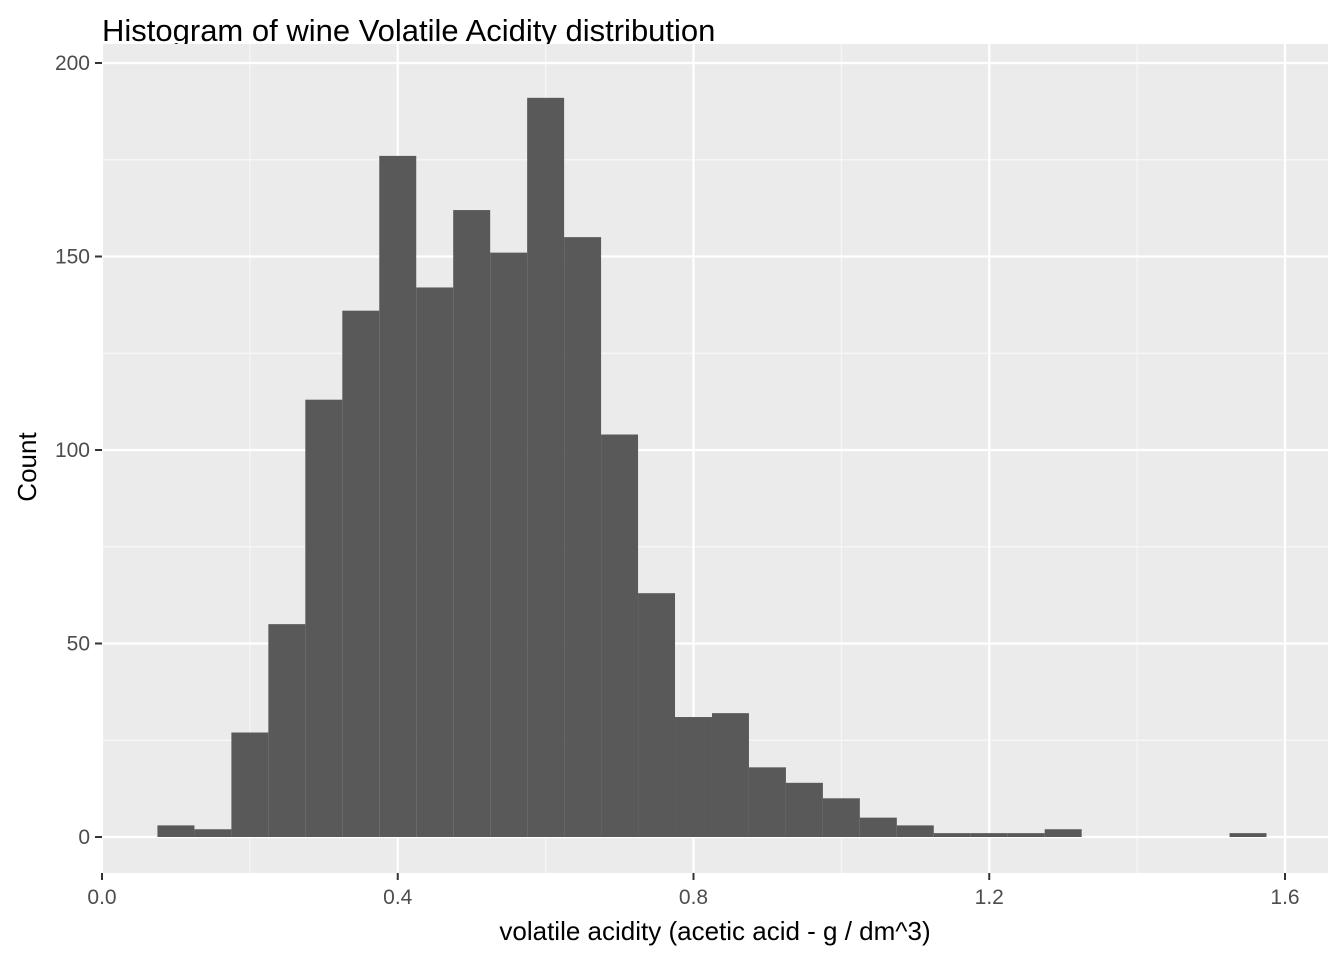  I want to click on y-tick-label: 150, so click(72, 257).